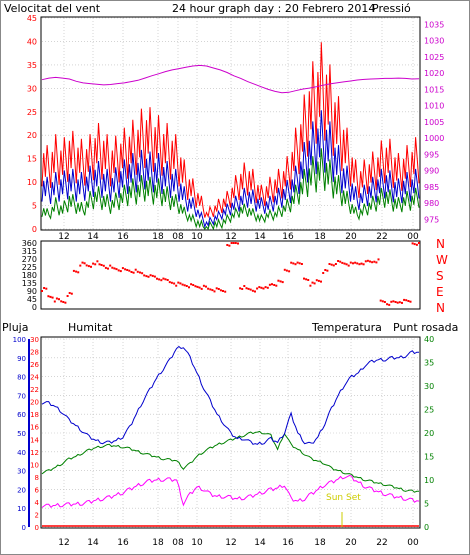 This screenshot has height=555, width=470. I want to click on wind-tick-label: 45, so click(32, 18).